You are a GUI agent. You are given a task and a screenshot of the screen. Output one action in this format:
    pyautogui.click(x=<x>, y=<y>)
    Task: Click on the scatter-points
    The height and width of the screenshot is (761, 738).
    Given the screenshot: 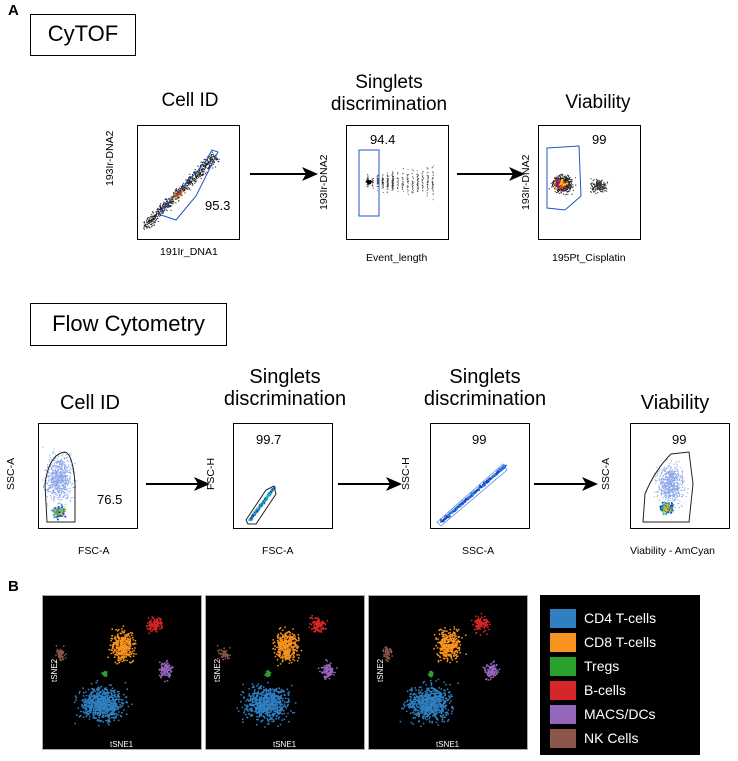 What is the action you would take?
    pyautogui.click(x=473, y=493)
    